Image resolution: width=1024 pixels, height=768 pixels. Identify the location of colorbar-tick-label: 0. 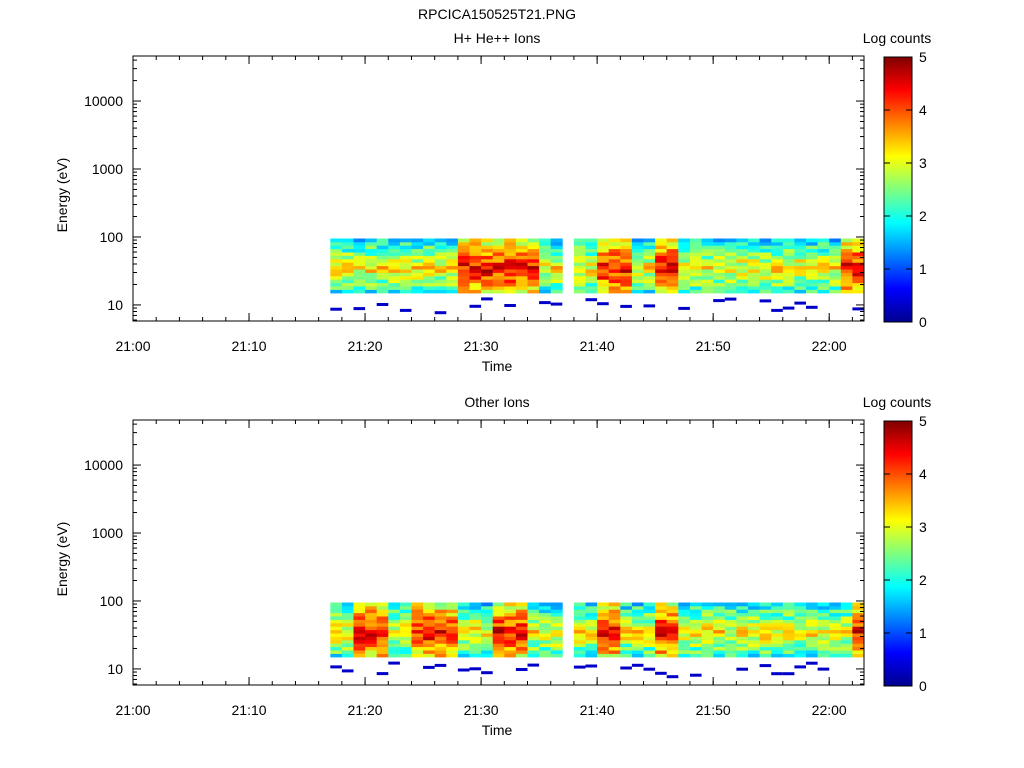
(923, 322).